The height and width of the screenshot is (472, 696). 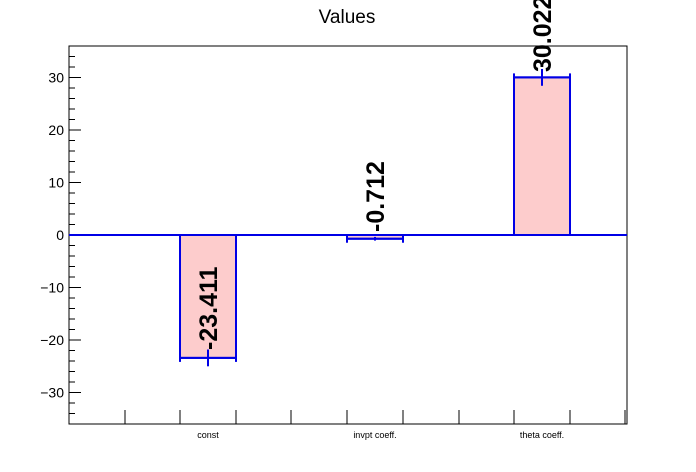 I want to click on x-category-label: theta coeff., so click(x=542, y=435).